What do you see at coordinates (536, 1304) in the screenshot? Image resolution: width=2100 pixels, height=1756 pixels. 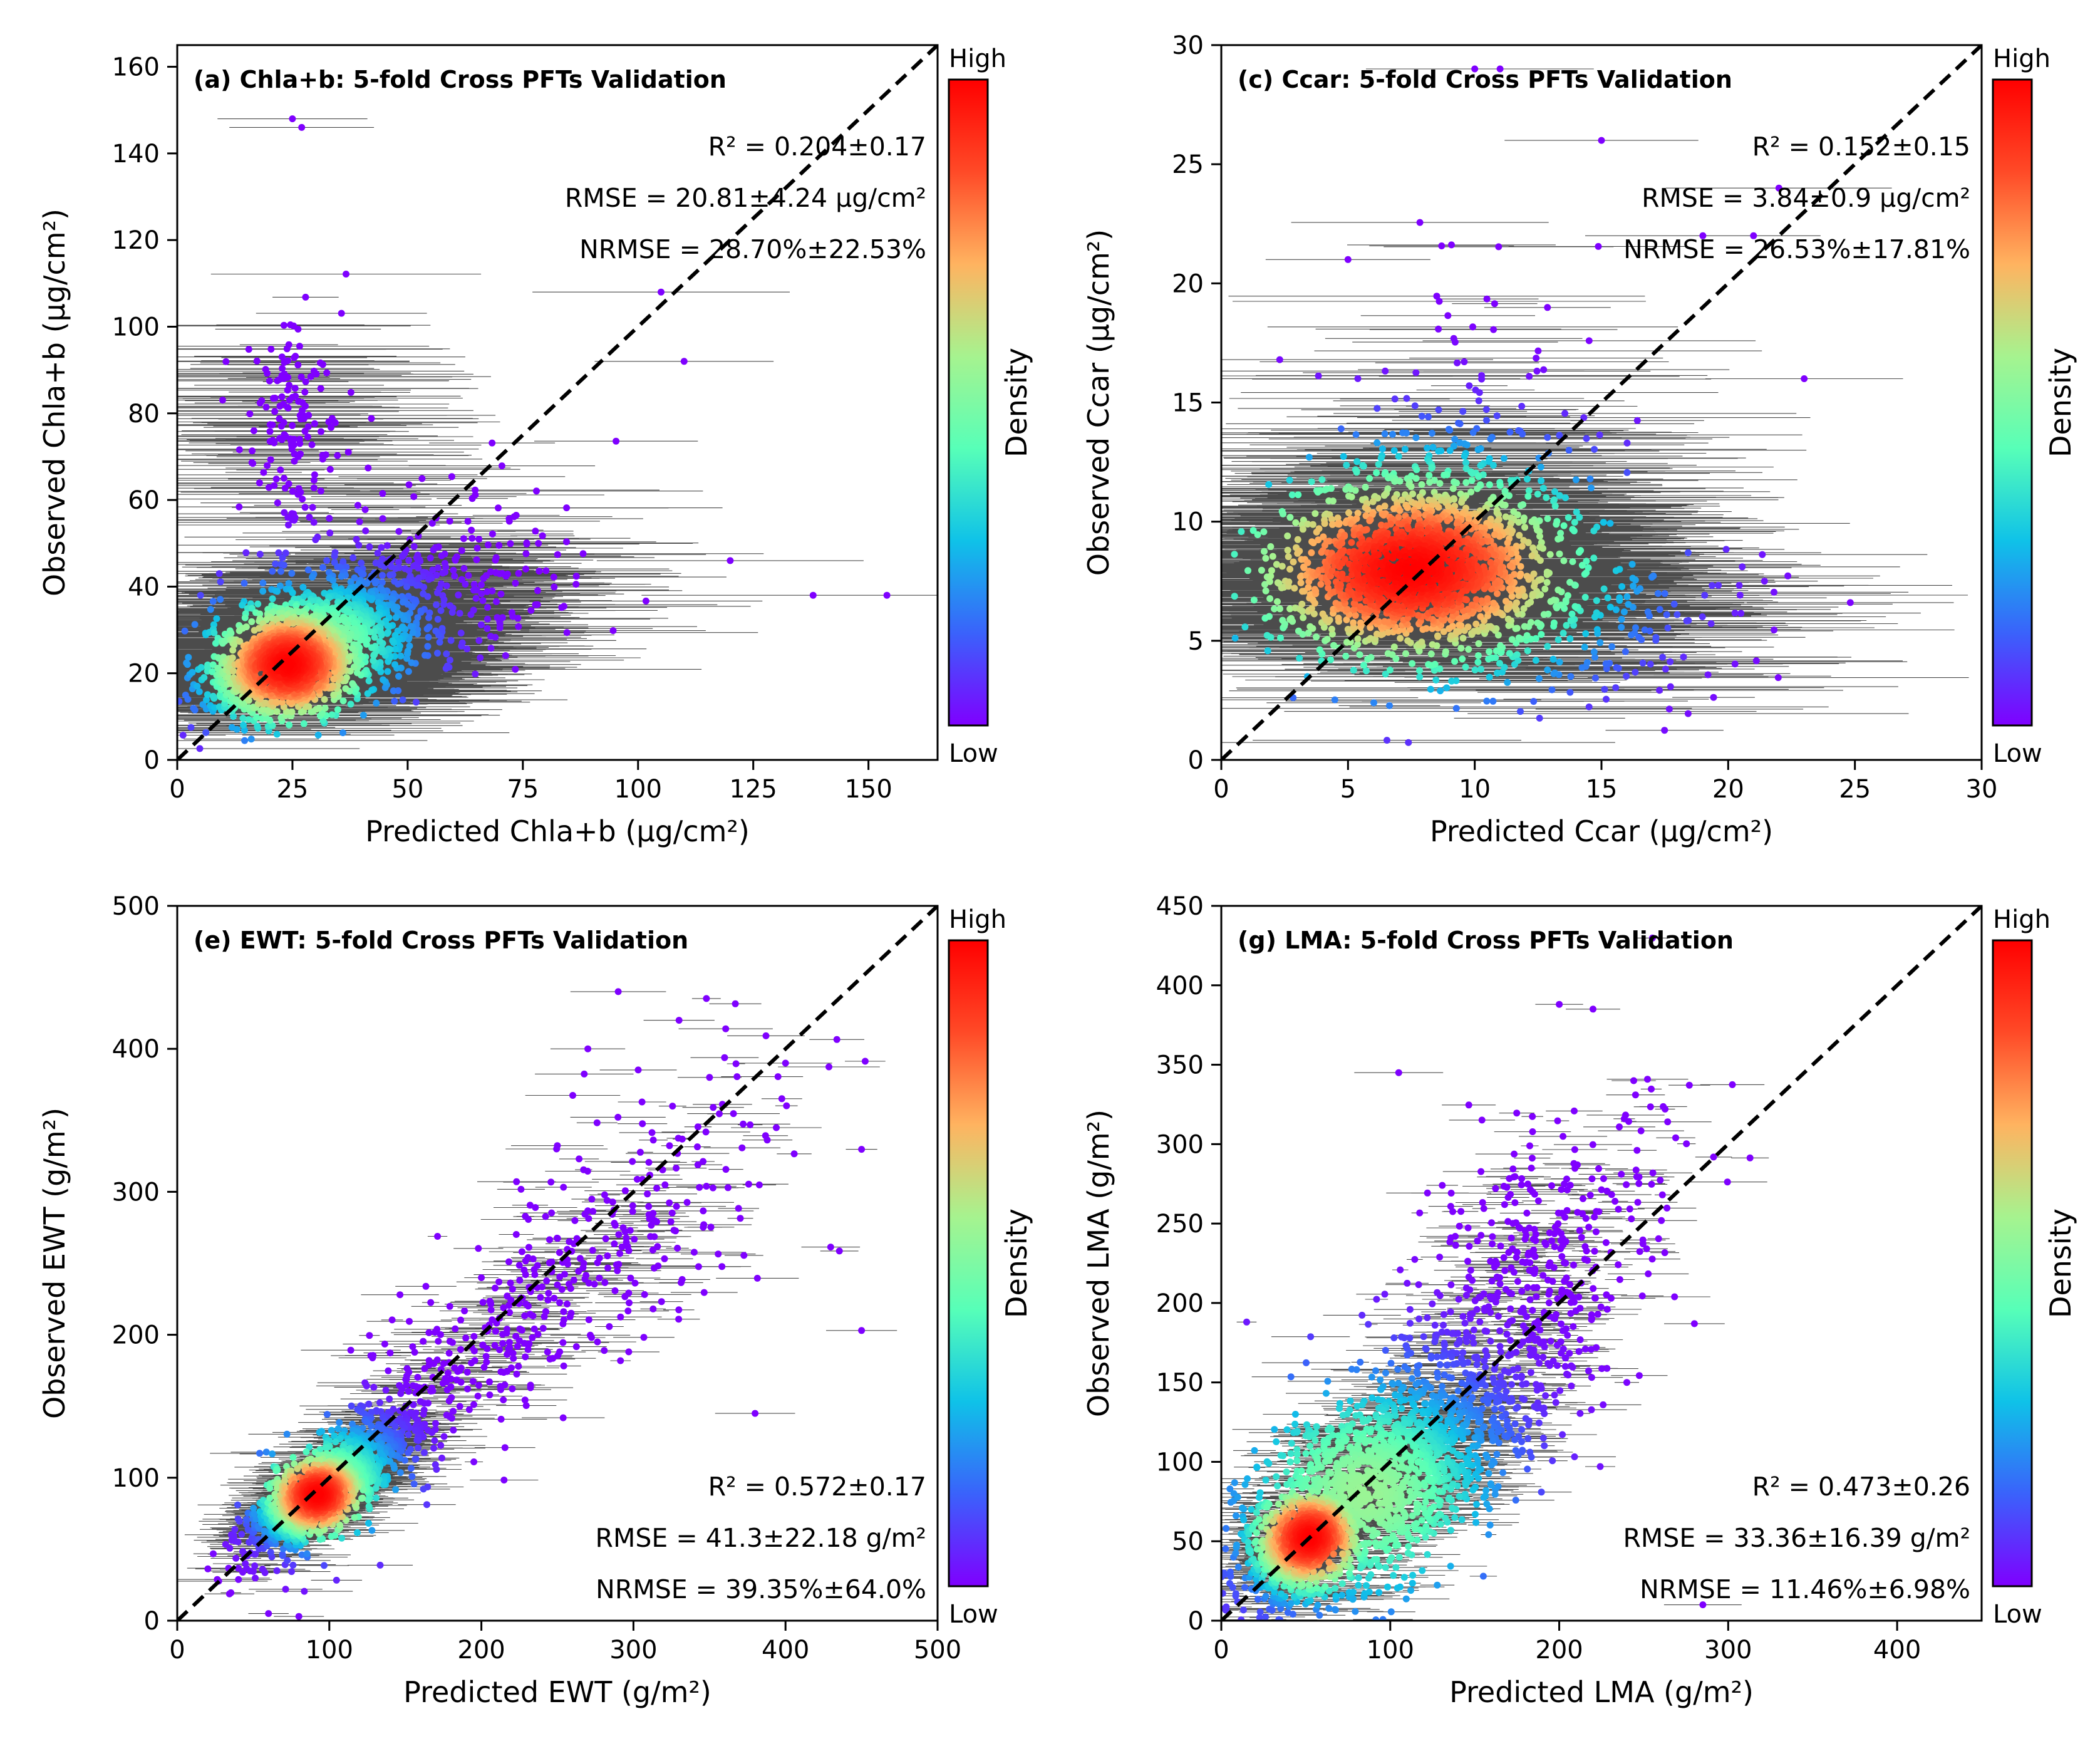 I see `panel-e-points` at bounding box center [536, 1304].